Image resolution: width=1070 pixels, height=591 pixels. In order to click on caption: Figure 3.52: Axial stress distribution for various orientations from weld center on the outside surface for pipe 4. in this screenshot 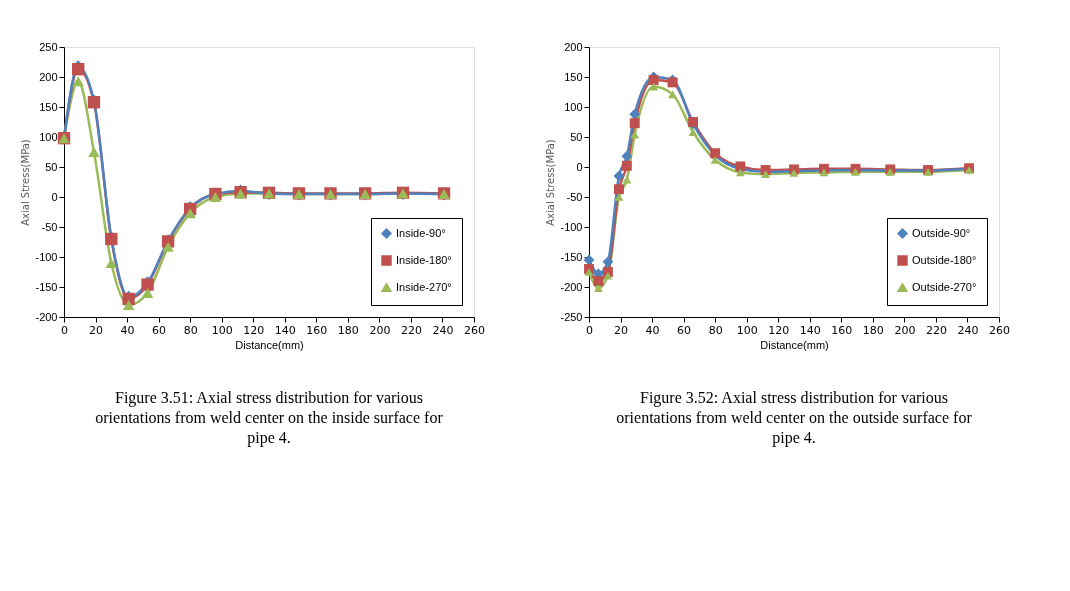, I will do `click(794, 418)`.